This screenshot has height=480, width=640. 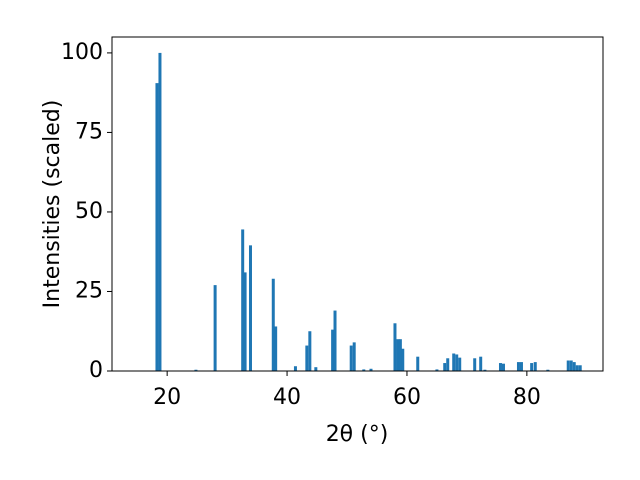 What do you see at coordinates (167, 397) in the screenshot?
I see `x-tick-label: 20` at bounding box center [167, 397].